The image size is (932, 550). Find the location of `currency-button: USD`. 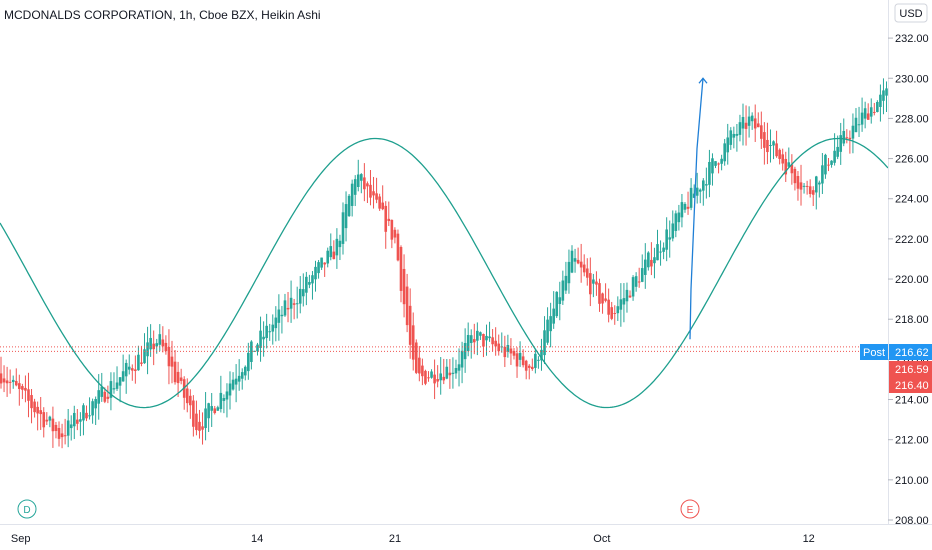

currency-button: USD is located at coordinates (911, 13).